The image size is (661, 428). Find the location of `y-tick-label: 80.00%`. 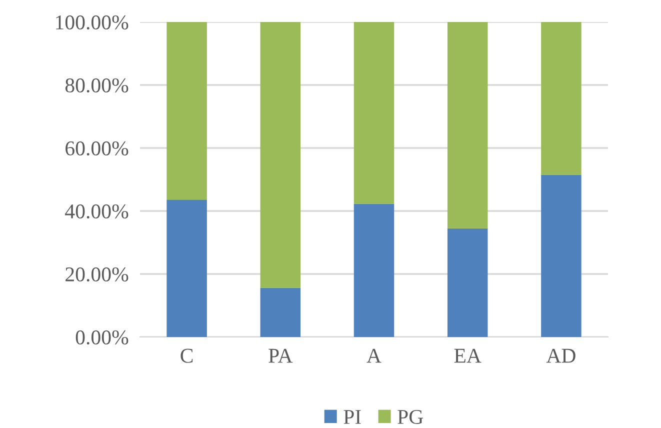

y-tick-label: 80.00% is located at coordinates (96, 85).